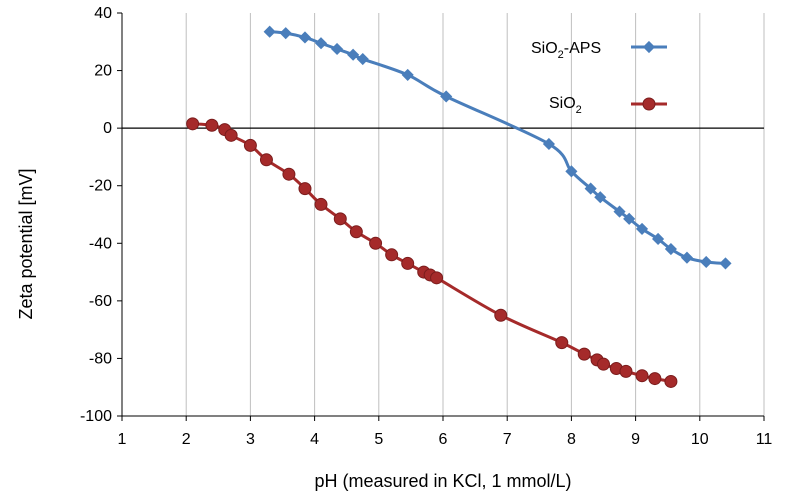  What do you see at coordinates (96, 416) in the screenshot?
I see `y-tick-label: -100` at bounding box center [96, 416].